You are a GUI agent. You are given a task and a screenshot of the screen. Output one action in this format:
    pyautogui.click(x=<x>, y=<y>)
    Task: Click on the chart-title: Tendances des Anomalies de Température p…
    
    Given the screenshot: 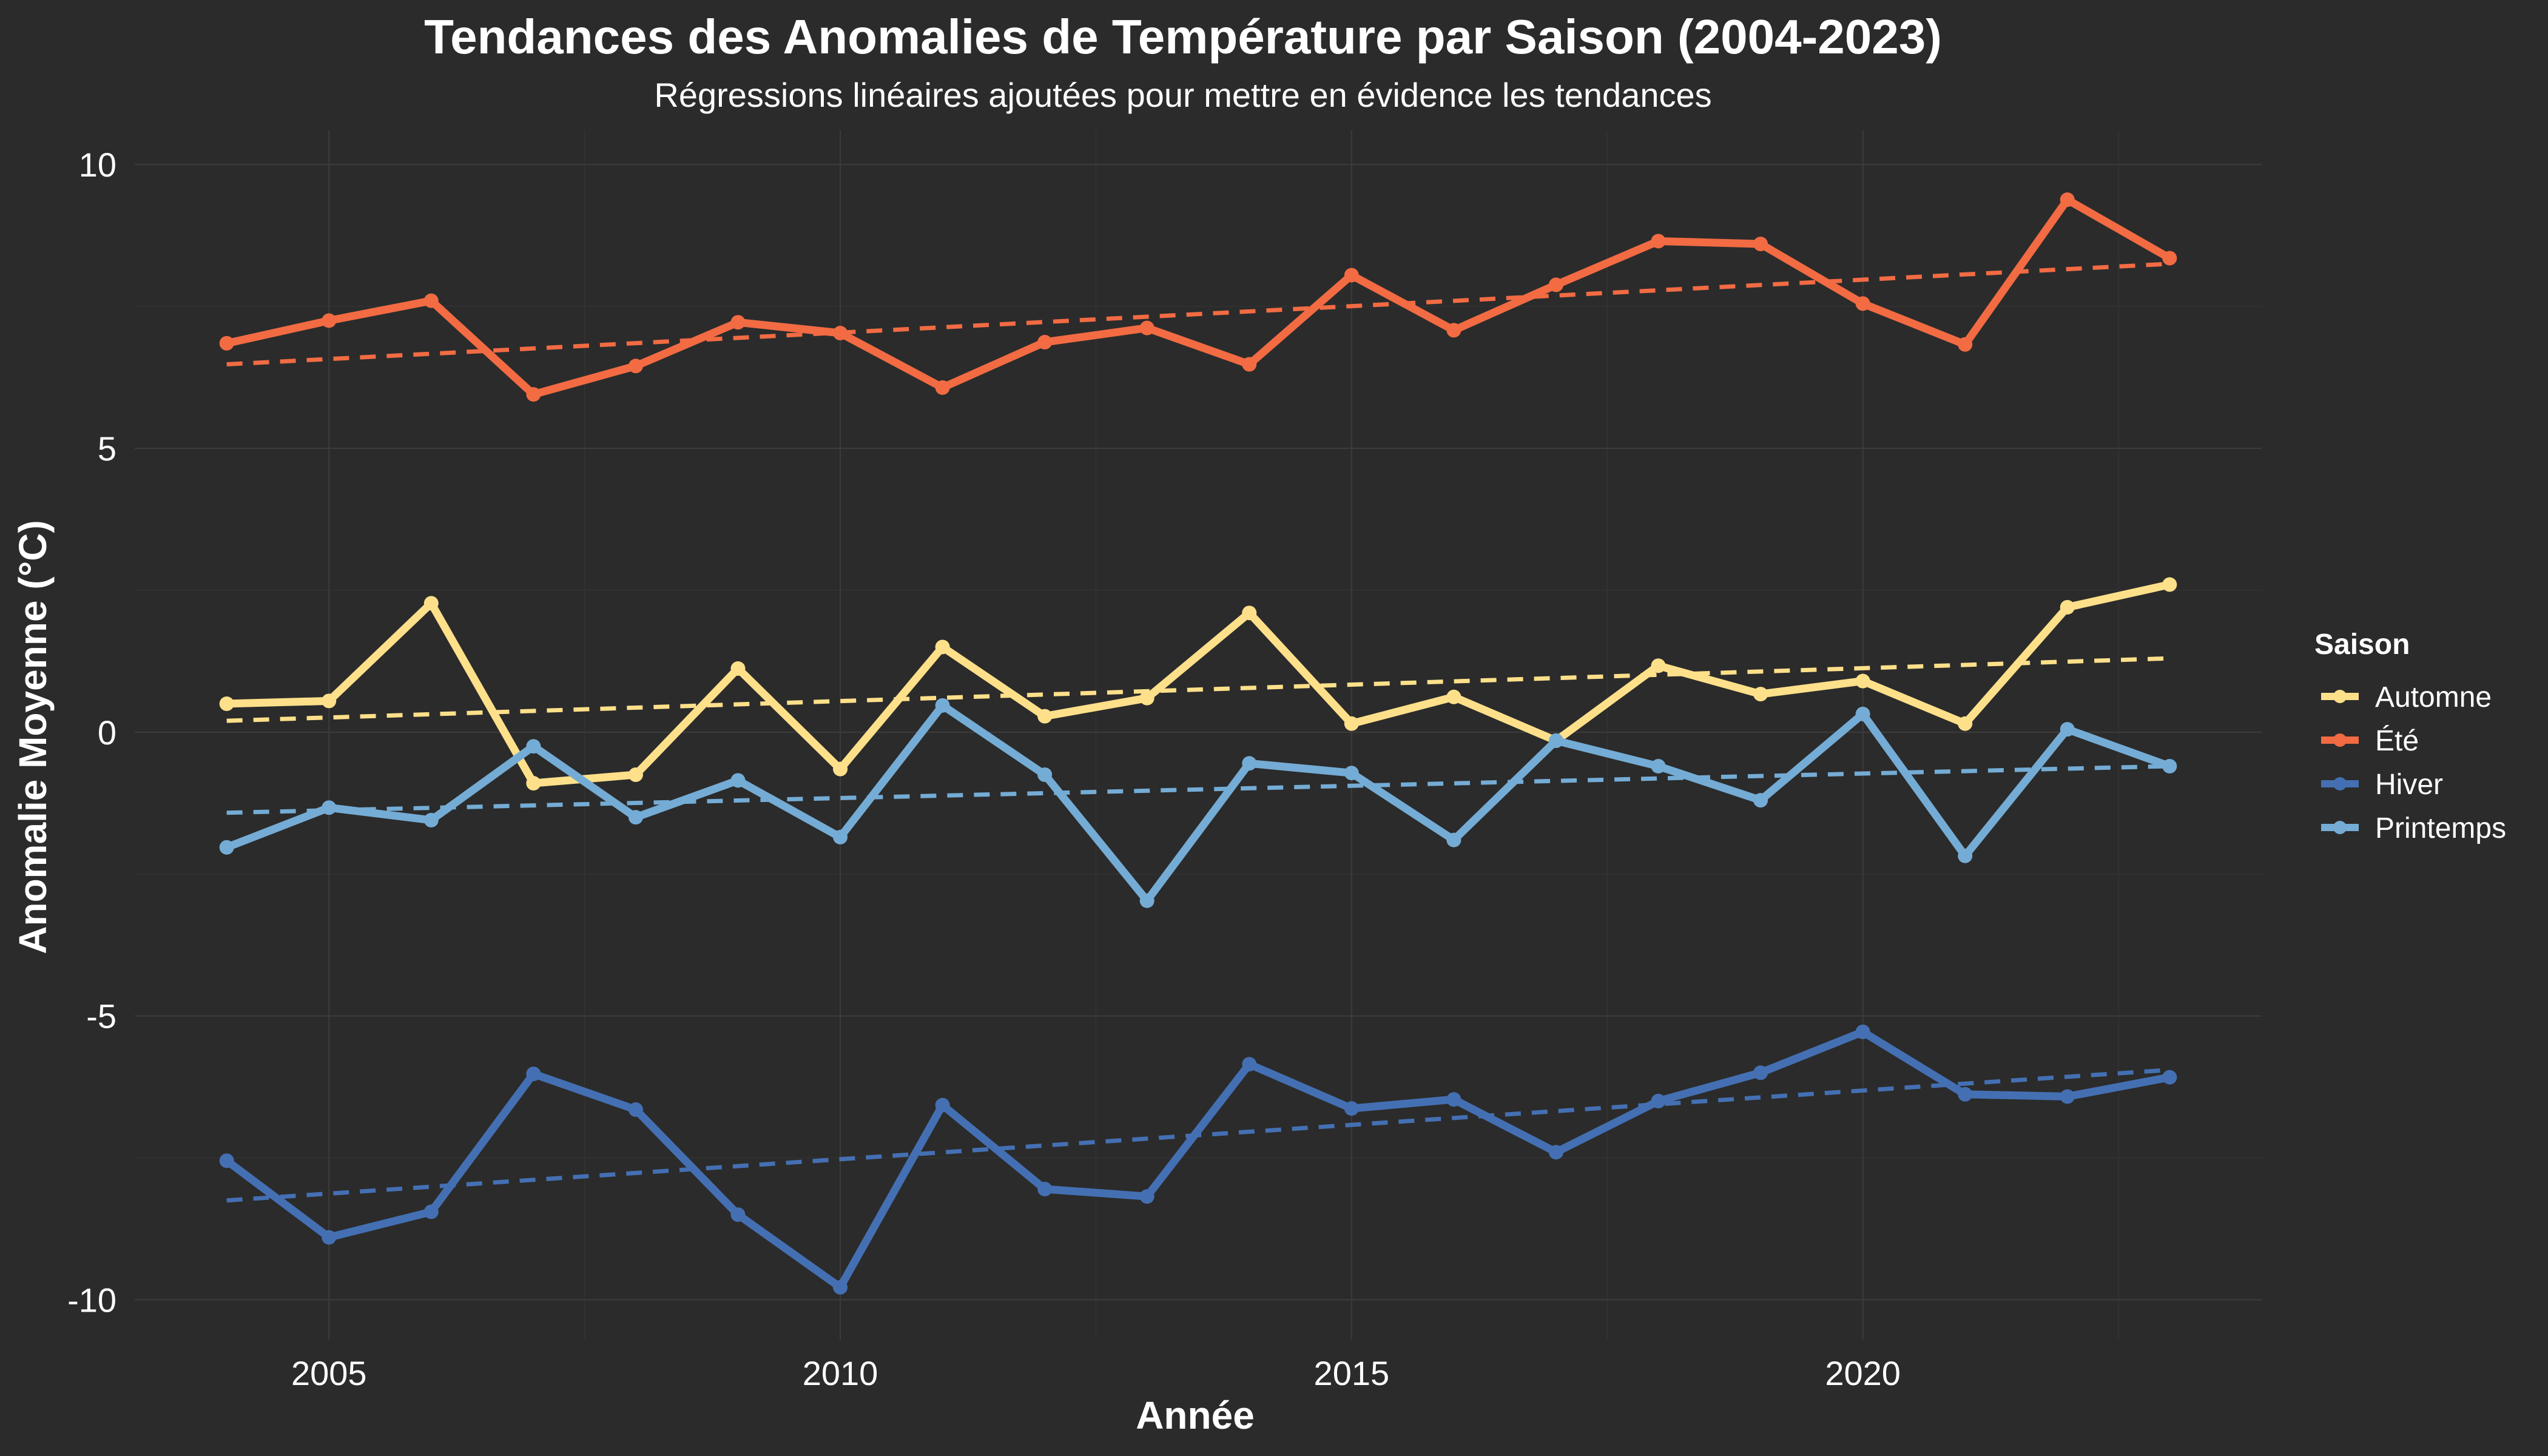 What is the action you would take?
    pyautogui.click(x=1183, y=37)
    